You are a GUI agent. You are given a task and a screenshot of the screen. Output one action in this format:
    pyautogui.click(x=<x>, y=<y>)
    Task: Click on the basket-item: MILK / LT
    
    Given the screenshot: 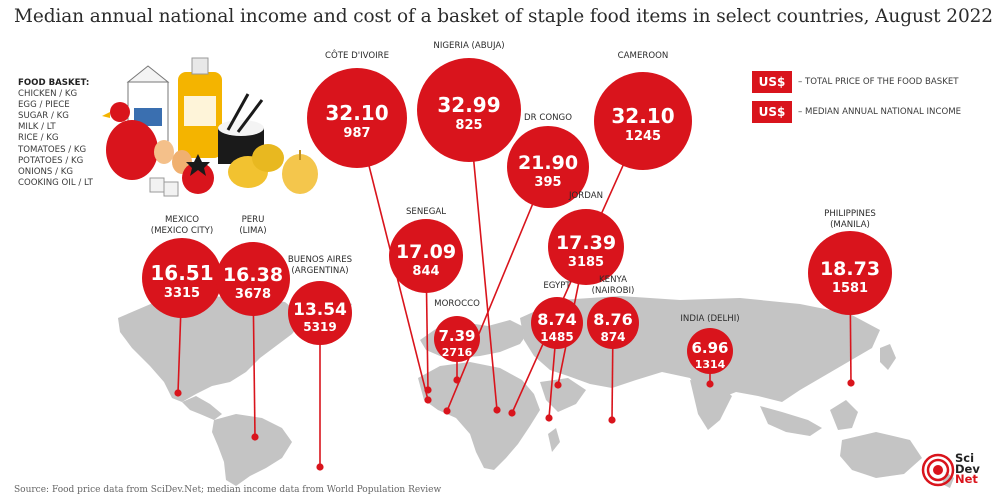 What is the action you would take?
    pyautogui.click(x=37, y=127)
    